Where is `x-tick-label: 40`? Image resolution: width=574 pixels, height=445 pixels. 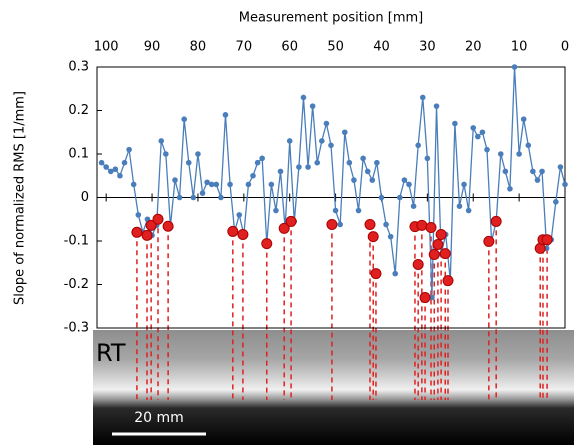 x-tick-label: 40 is located at coordinates (381, 47).